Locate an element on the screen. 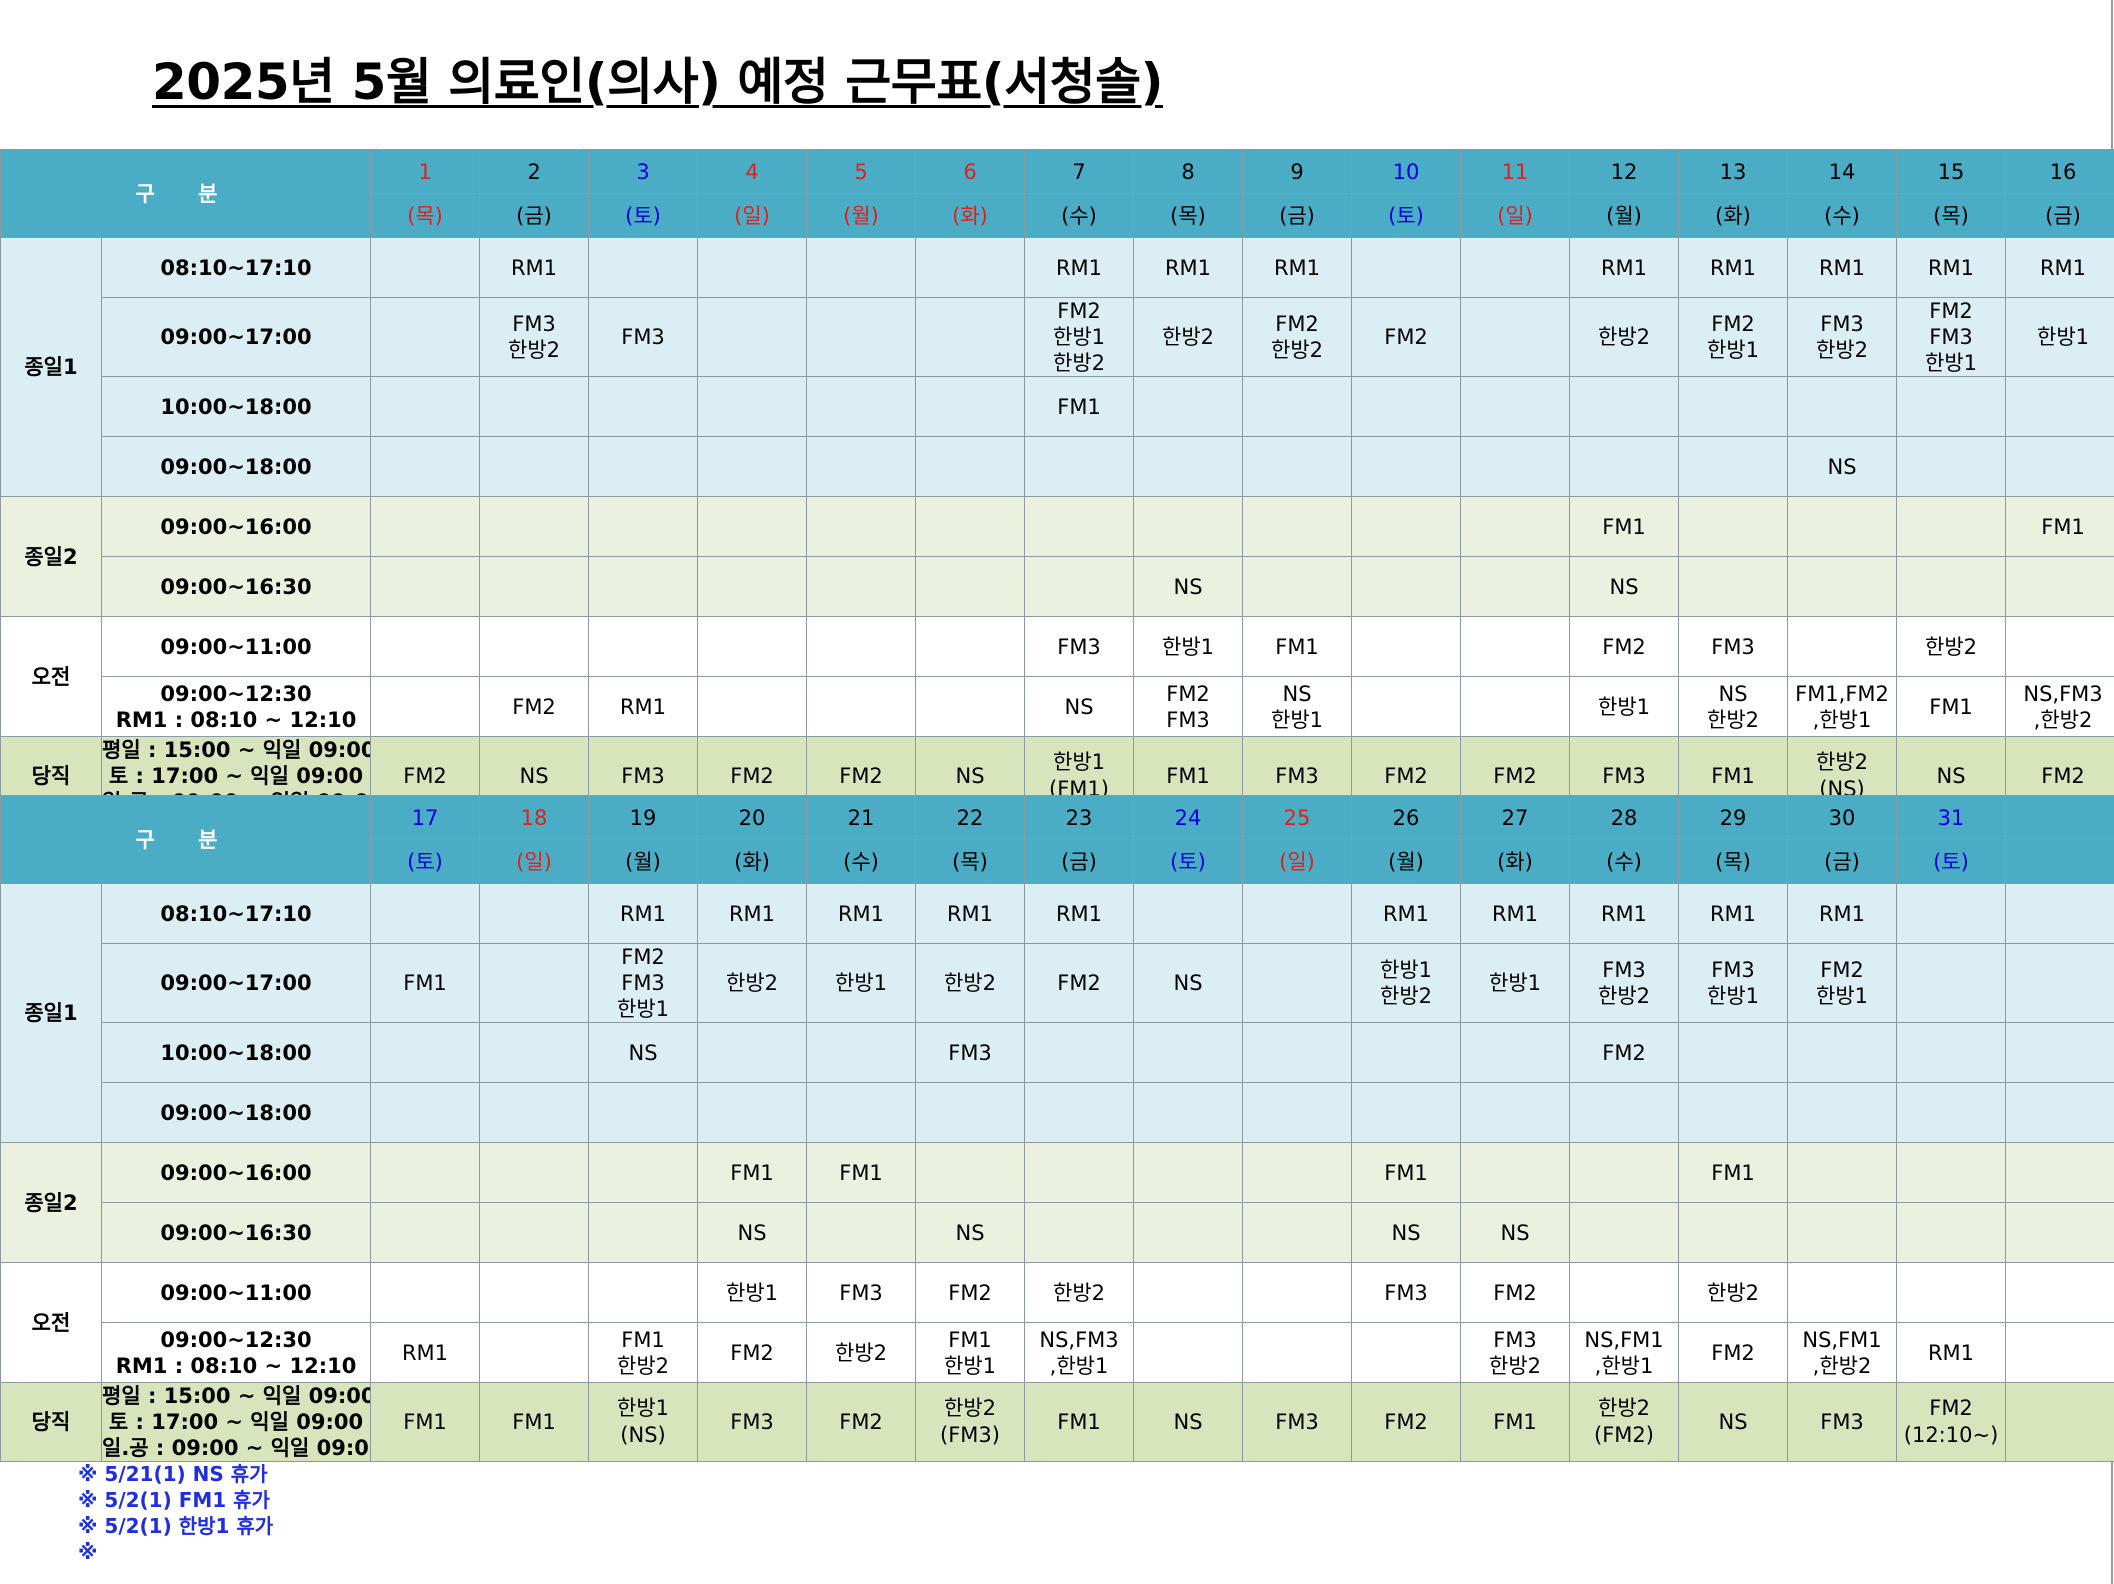  assigned-staff: ,한방1 is located at coordinates (1079, 1365).